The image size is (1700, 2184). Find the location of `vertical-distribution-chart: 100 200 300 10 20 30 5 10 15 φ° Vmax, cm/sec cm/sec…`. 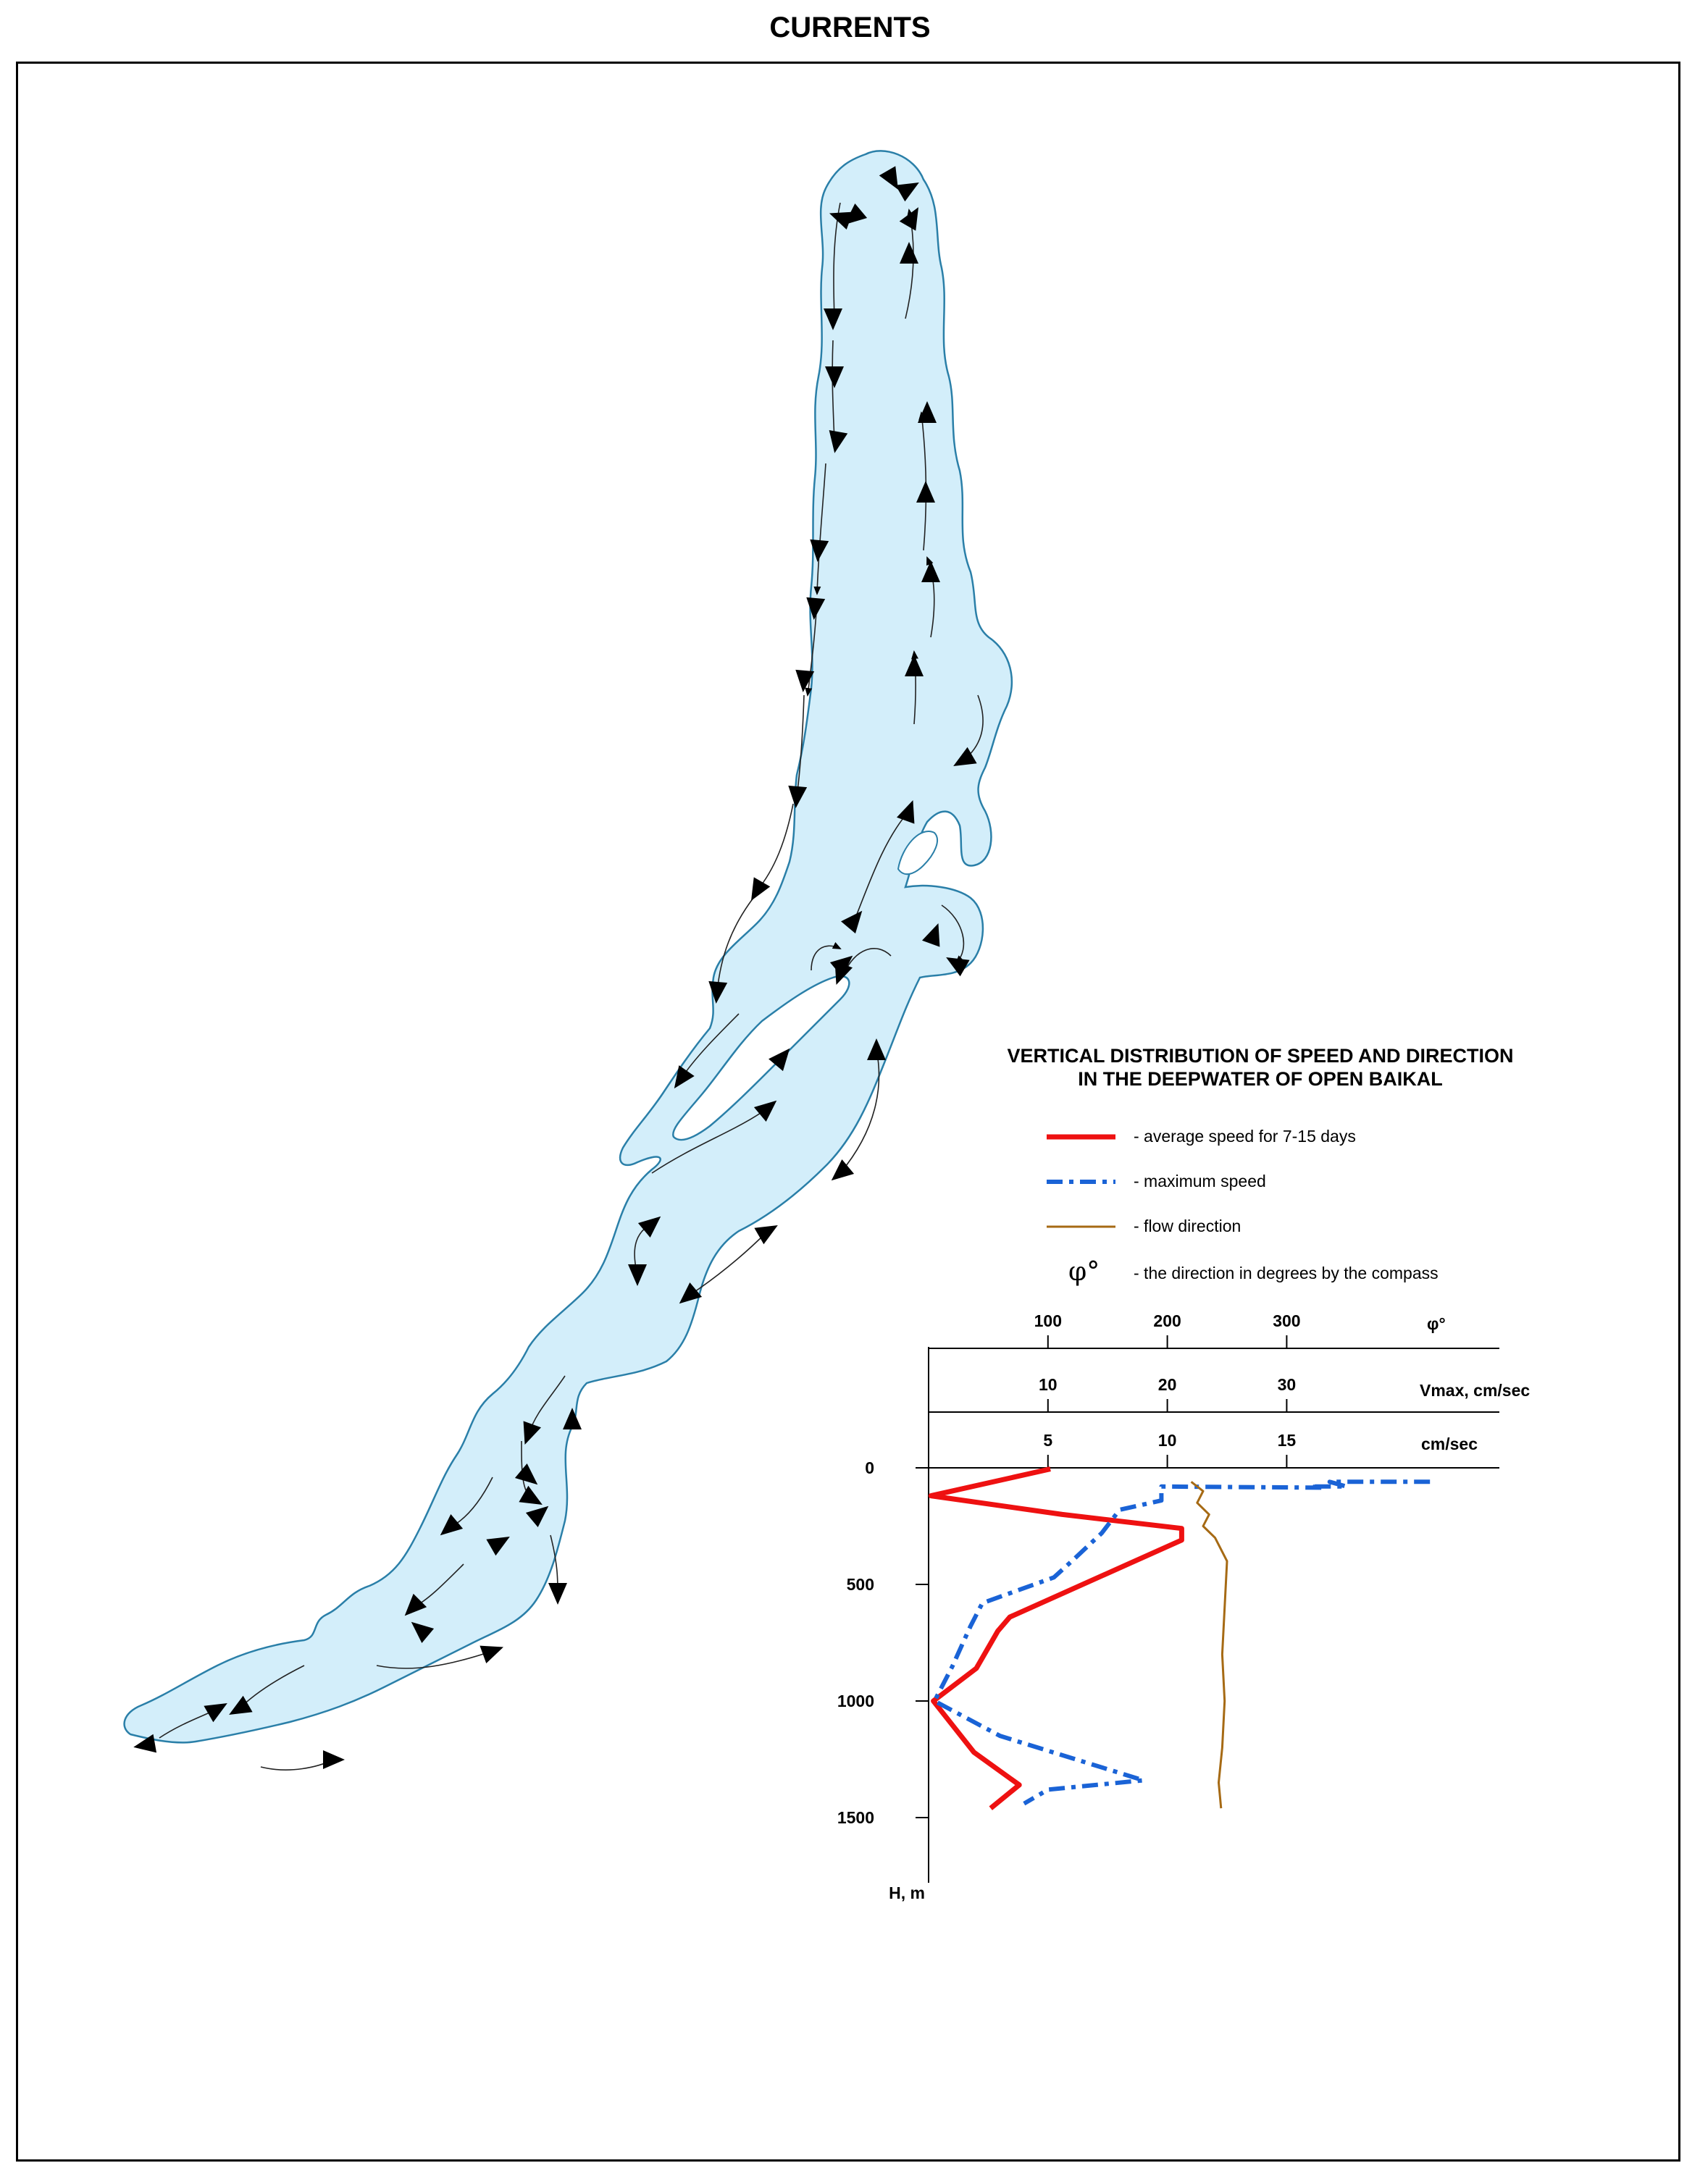

vertical-distribution-chart: 100 200 300 10 20 30 5 10 15 φ° Vmax, cm/sec cm/sec… is located at coordinates (1184, 1606).